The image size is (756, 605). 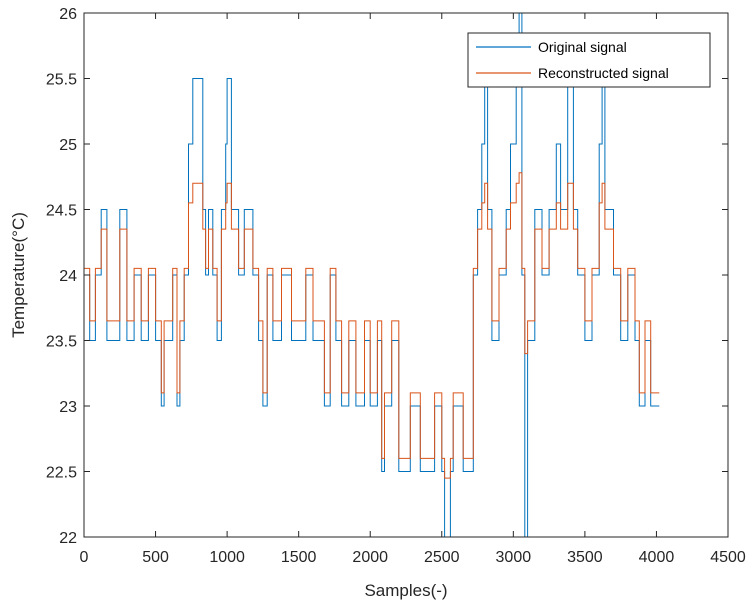 I want to click on legend-label-reconstructed: Reconstructed signal, so click(x=603, y=73).